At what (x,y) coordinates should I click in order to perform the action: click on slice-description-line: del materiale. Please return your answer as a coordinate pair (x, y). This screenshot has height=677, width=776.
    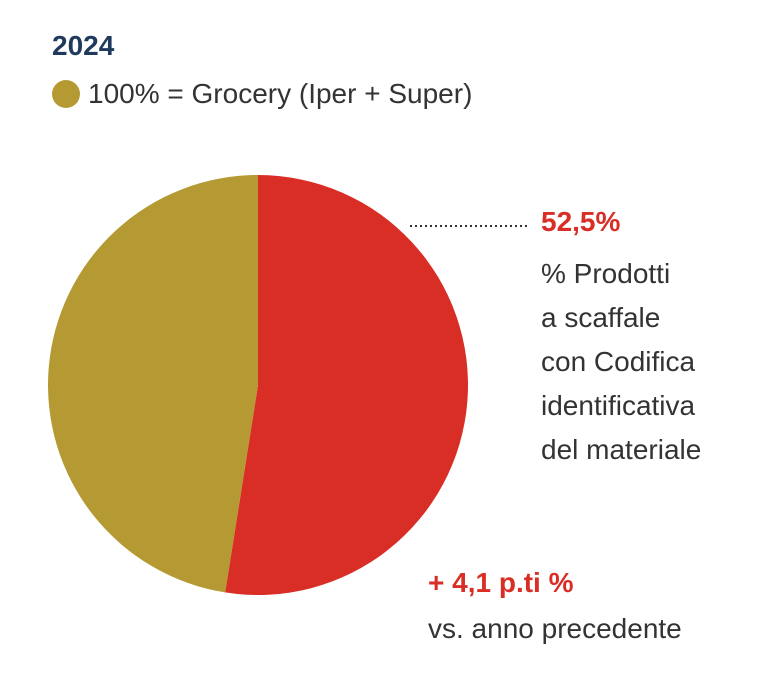
    Looking at the image, I should click on (621, 449).